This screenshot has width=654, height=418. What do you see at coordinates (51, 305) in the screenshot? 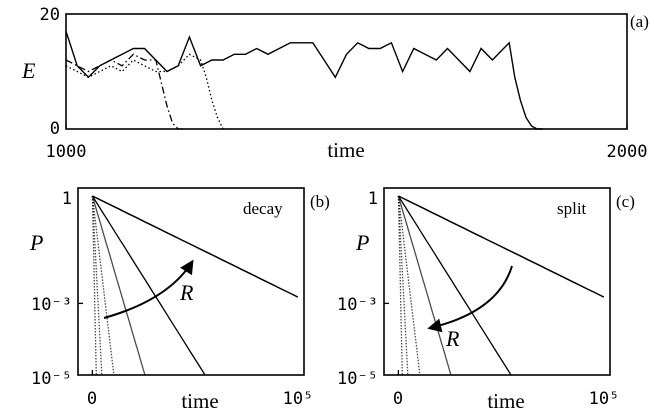
I see `panel-b-ytick-1e-3: 10⁻³` at bounding box center [51, 305].